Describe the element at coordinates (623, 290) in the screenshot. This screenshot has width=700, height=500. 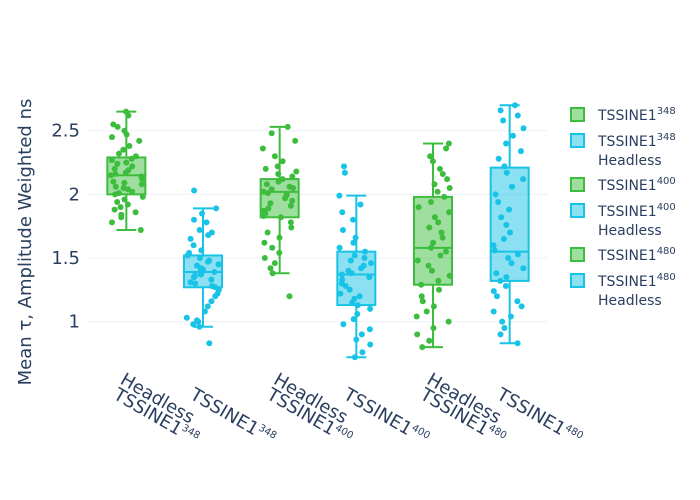
I see `legend-item: TSSINE1480 Headless` at that location.